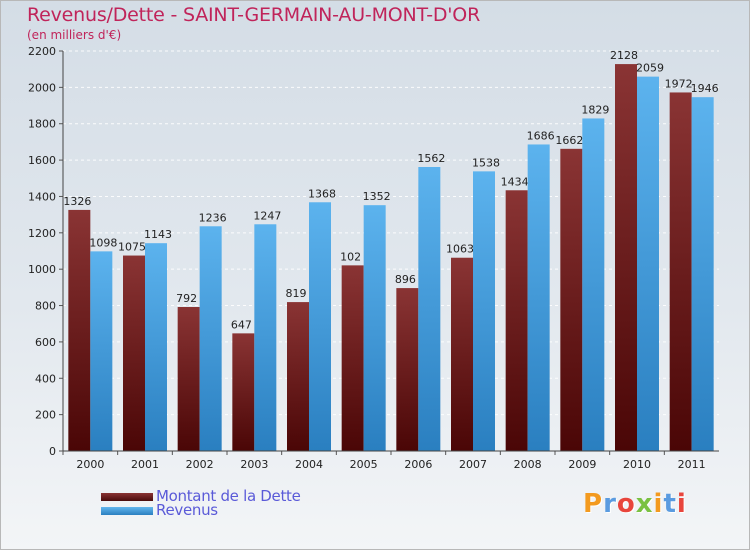 This screenshot has height=550, width=750. Describe the element at coordinates (254, 464) in the screenshot. I see `x-tick-label: 2003` at that location.